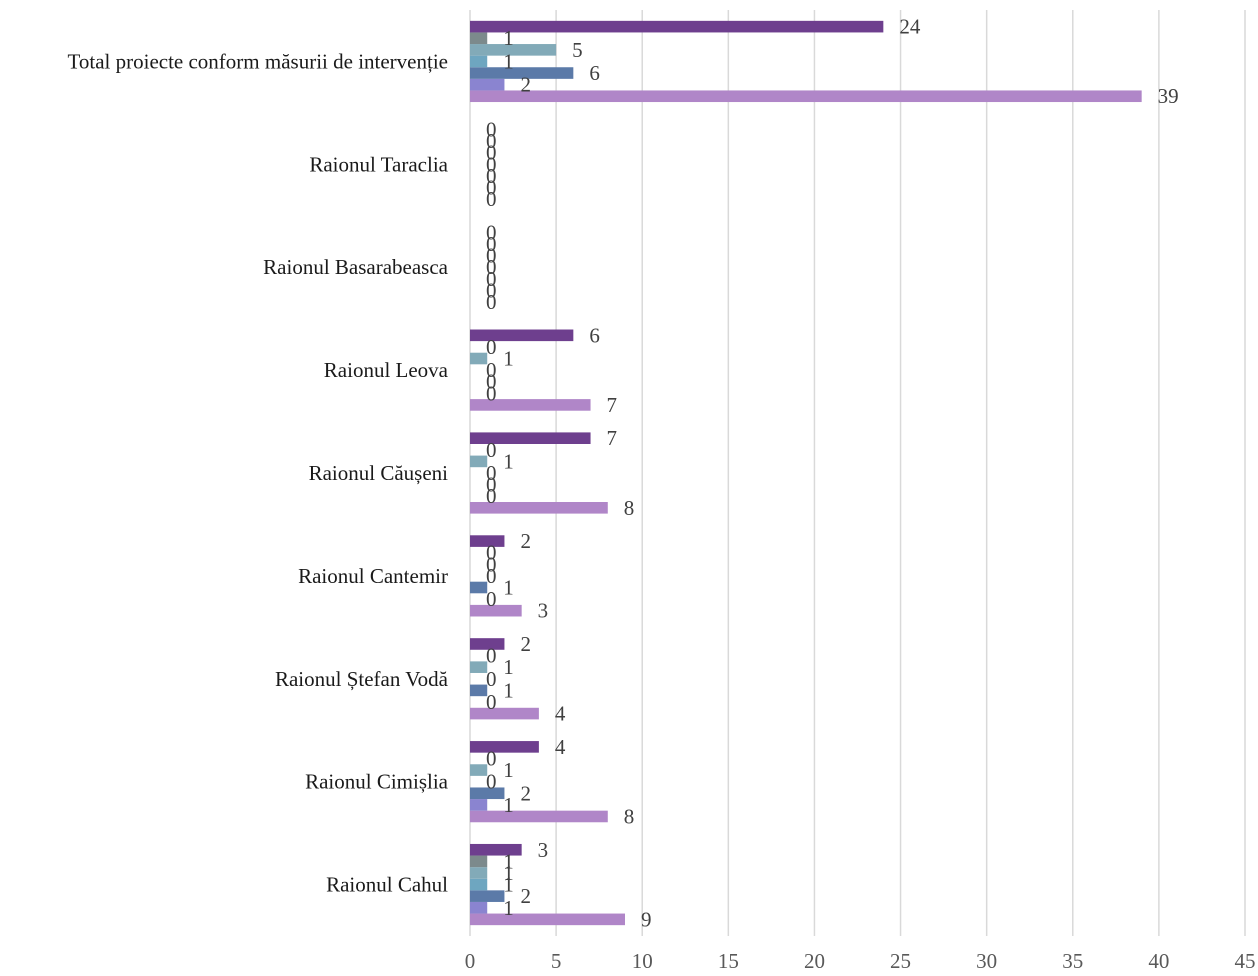 The image size is (1258, 976). I want to click on category-label: Raionul Basarabeasca, so click(356, 267).